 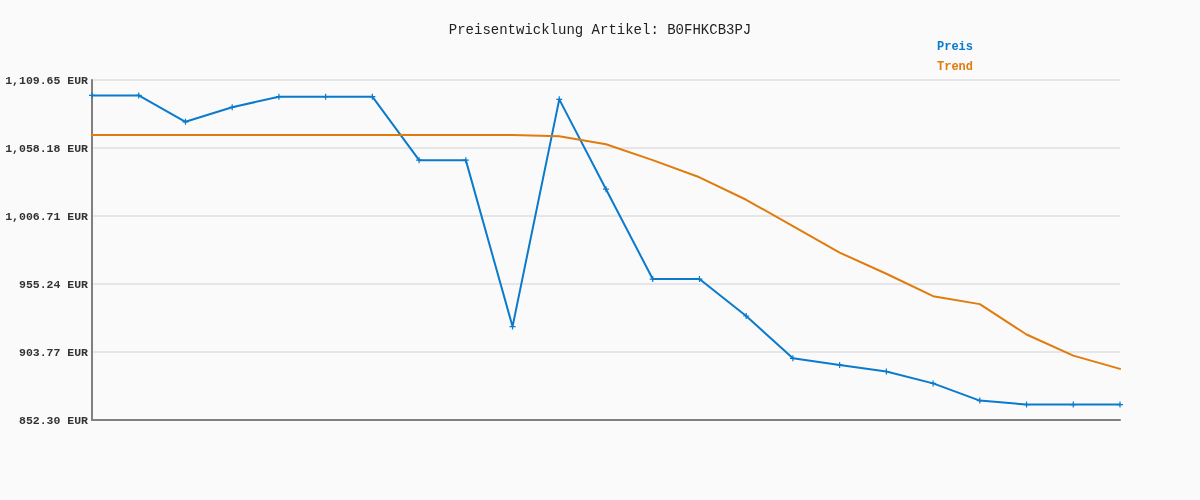 I want to click on y-tick-label: 852.30 EUR, so click(x=53, y=420).